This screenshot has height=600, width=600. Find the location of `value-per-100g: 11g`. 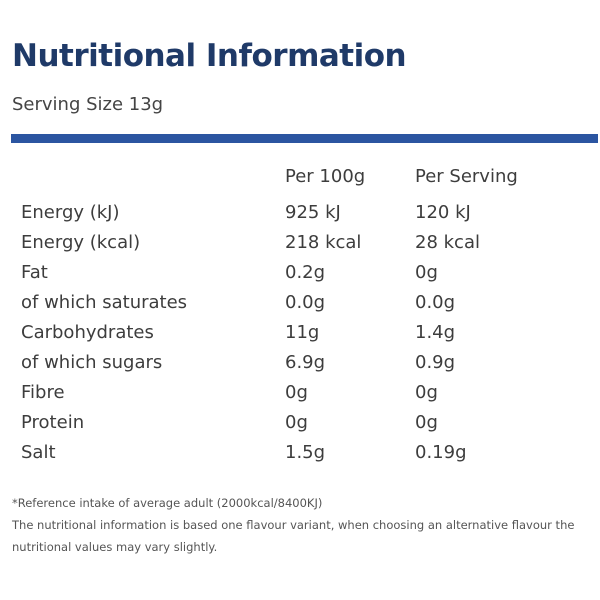

value-per-100g: 11g is located at coordinates (302, 332).